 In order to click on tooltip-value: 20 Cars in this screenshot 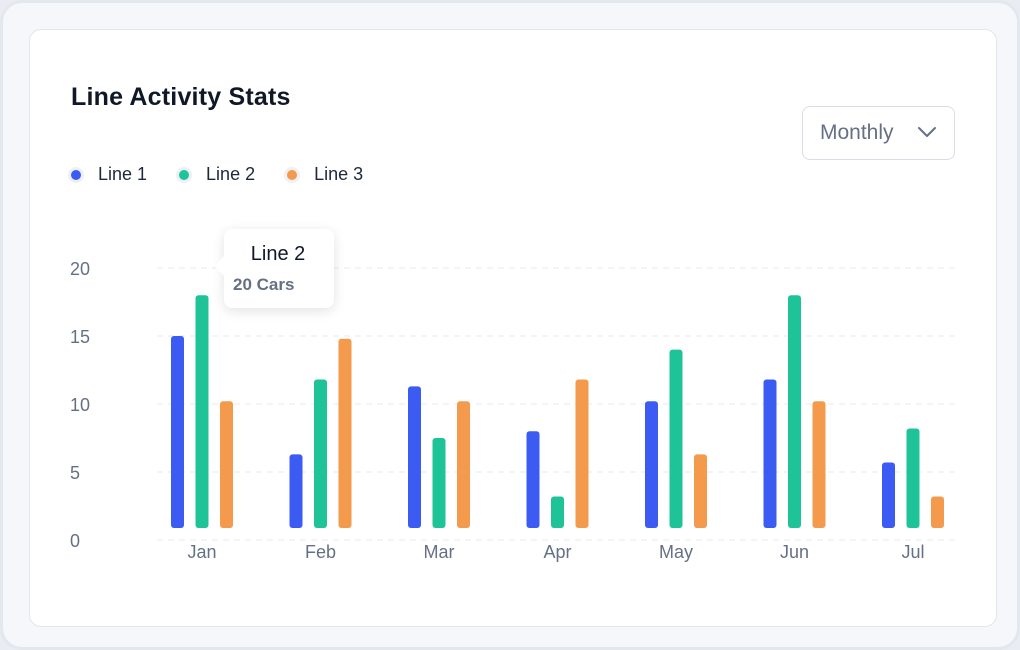, I will do `click(264, 284)`.